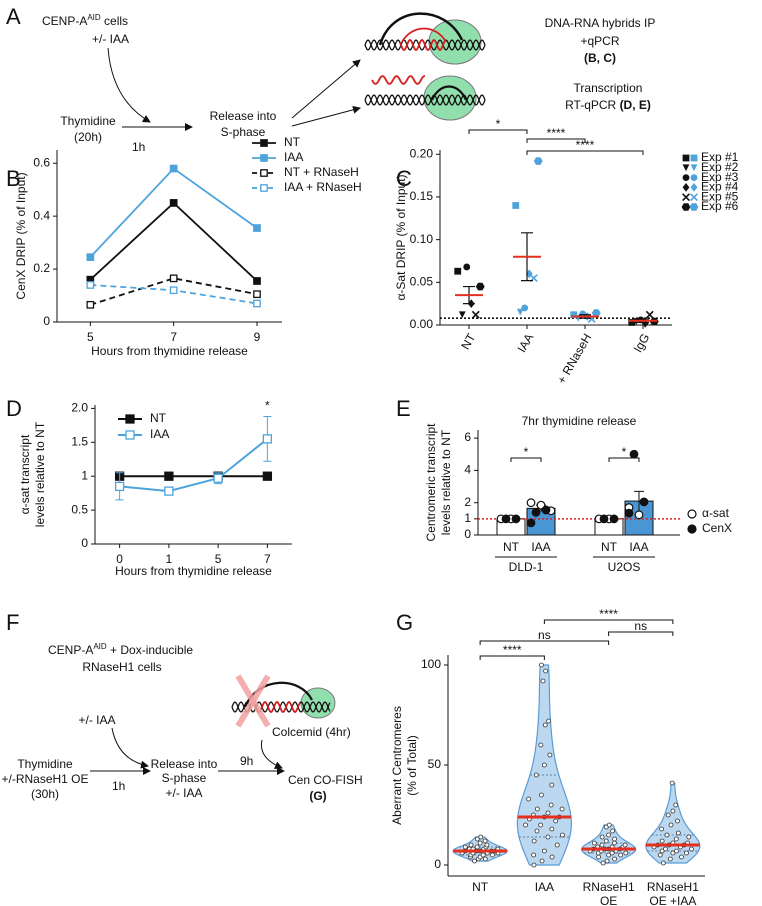 Image resolution: width=762 pixels, height=906 pixels. I want to click on y-tick-label: 1, so click(84, 475).